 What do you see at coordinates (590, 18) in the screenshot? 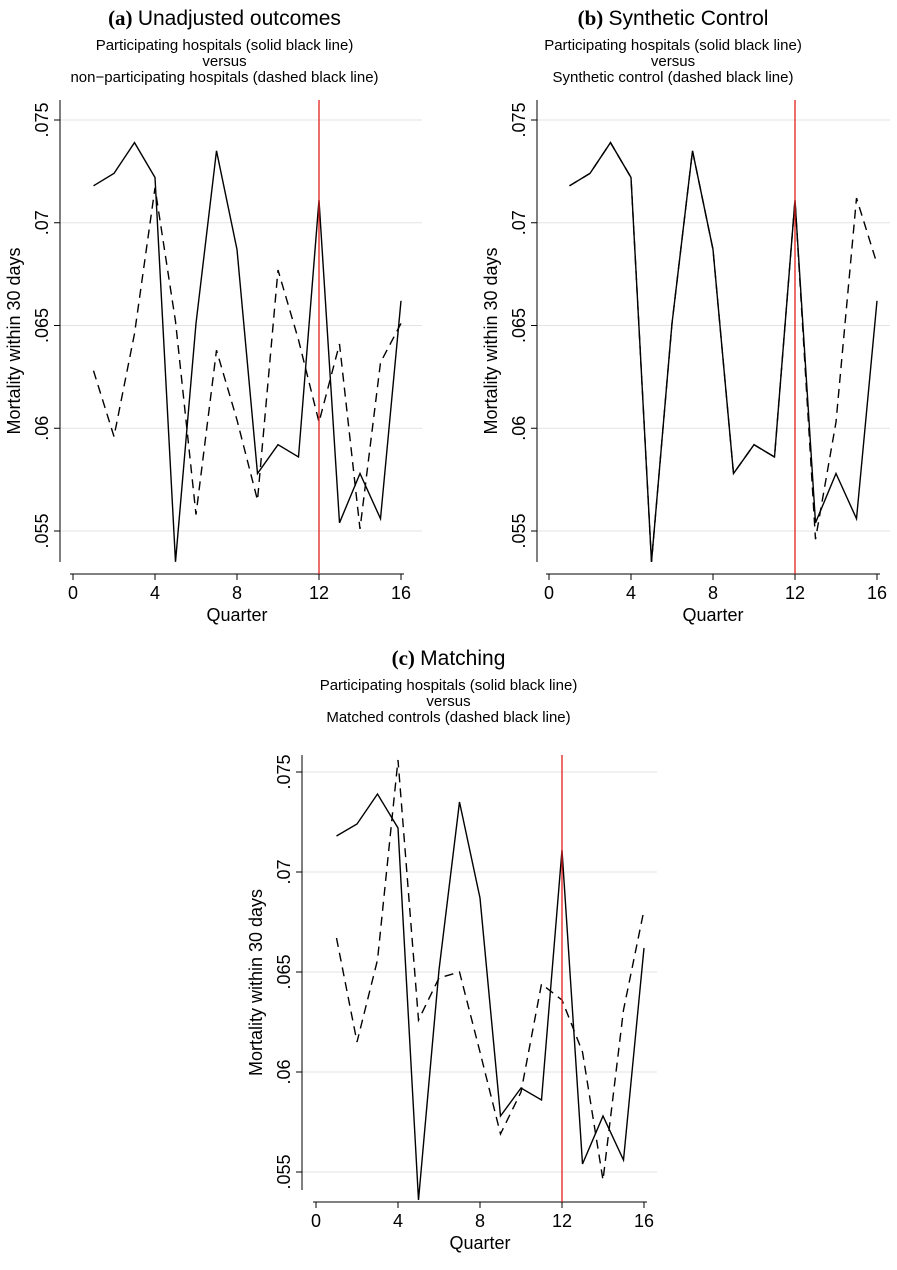
I see `panel-label: (b)` at bounding box center [590, 18].